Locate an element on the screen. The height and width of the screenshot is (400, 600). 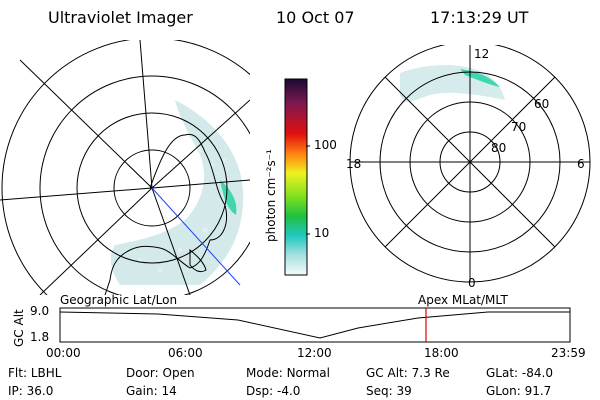
info-ip: IP: 36.0 is located at coordinates (31, 391).